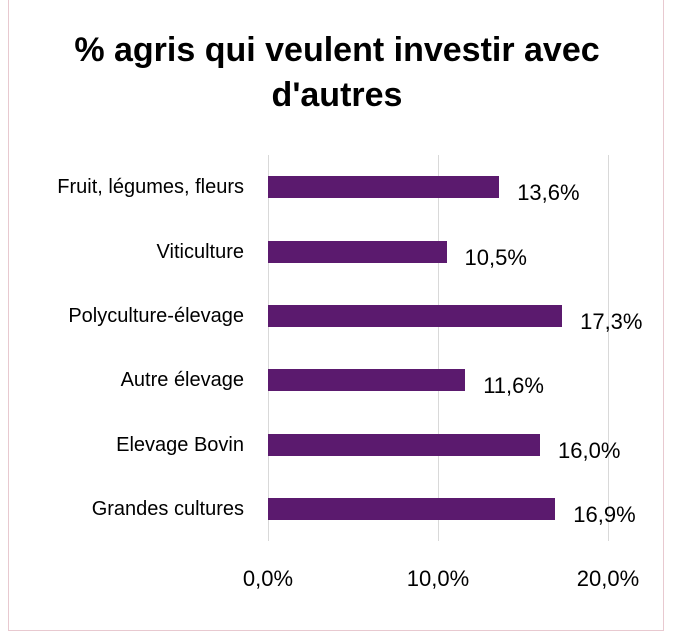 The image size is (673, 633). What do you see at coordinates (200, 251) in the screenshot?
I see `category-text: Viticulture` at bounding box center [200, 251].